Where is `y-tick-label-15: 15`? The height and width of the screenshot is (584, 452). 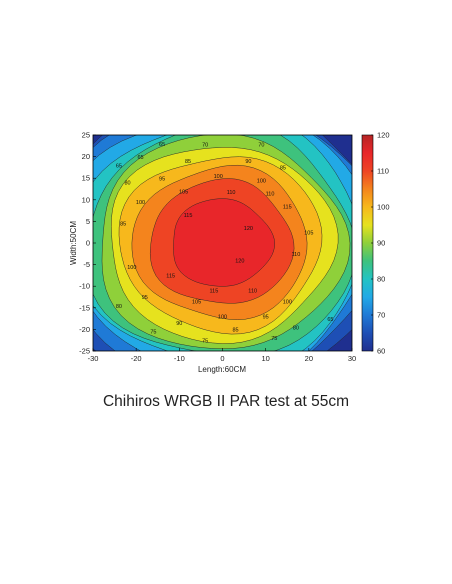
y-tick-label-15: 15 is located at coordinates (86, 178).